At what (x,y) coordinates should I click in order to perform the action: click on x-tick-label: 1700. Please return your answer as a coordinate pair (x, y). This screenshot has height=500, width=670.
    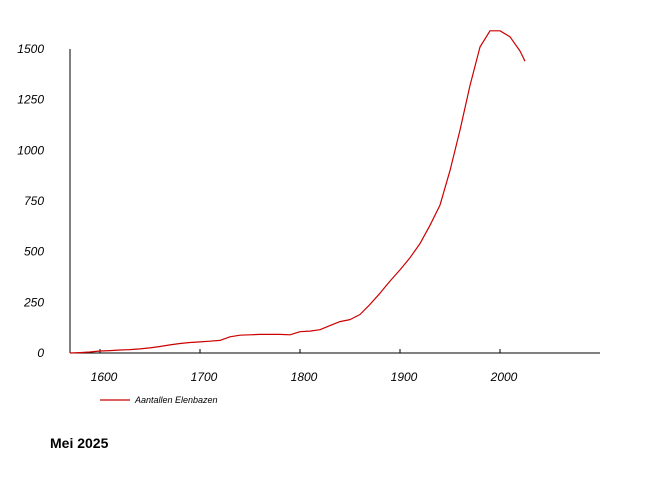
    Looking at the image, I should click on (204, 377).